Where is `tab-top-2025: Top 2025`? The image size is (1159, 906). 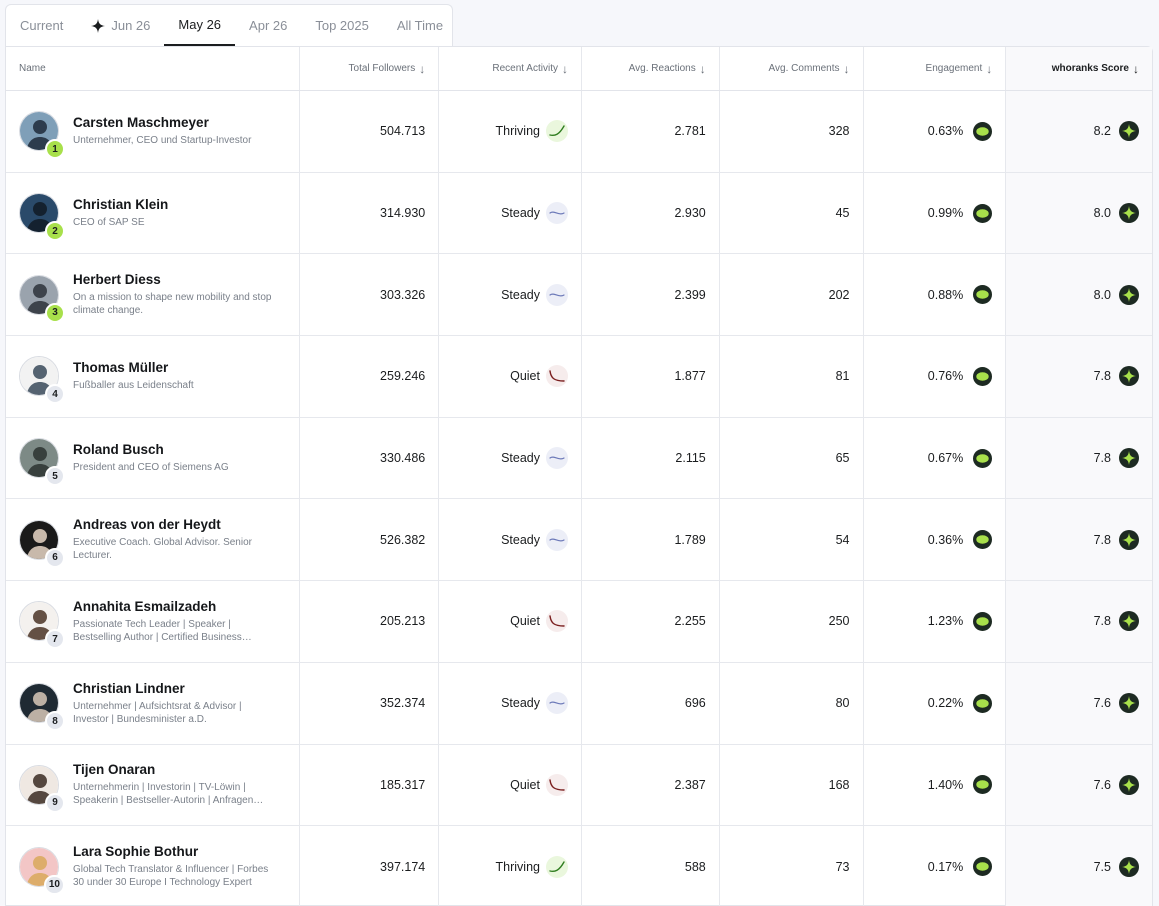
tab-top-2025: Top 2025 is located at coordinates (342, 25).